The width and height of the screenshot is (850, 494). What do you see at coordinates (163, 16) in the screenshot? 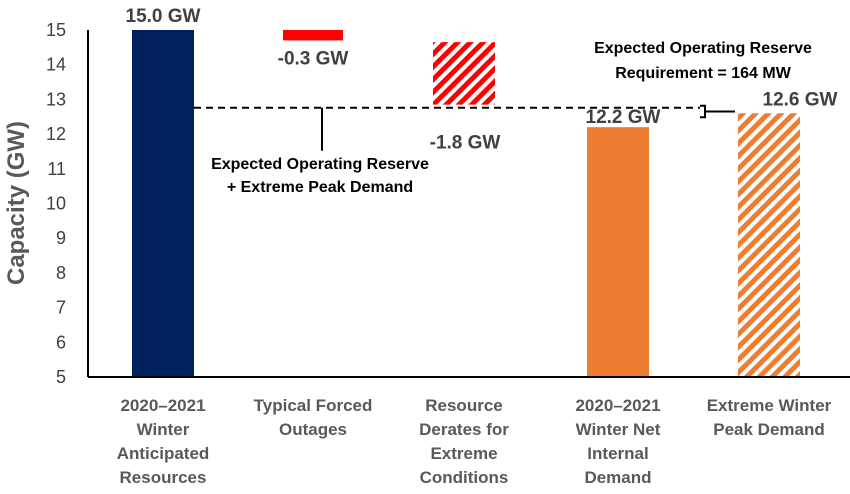
I see `bar-value-label: 15.0 GW` at bounding box center [163, 16].